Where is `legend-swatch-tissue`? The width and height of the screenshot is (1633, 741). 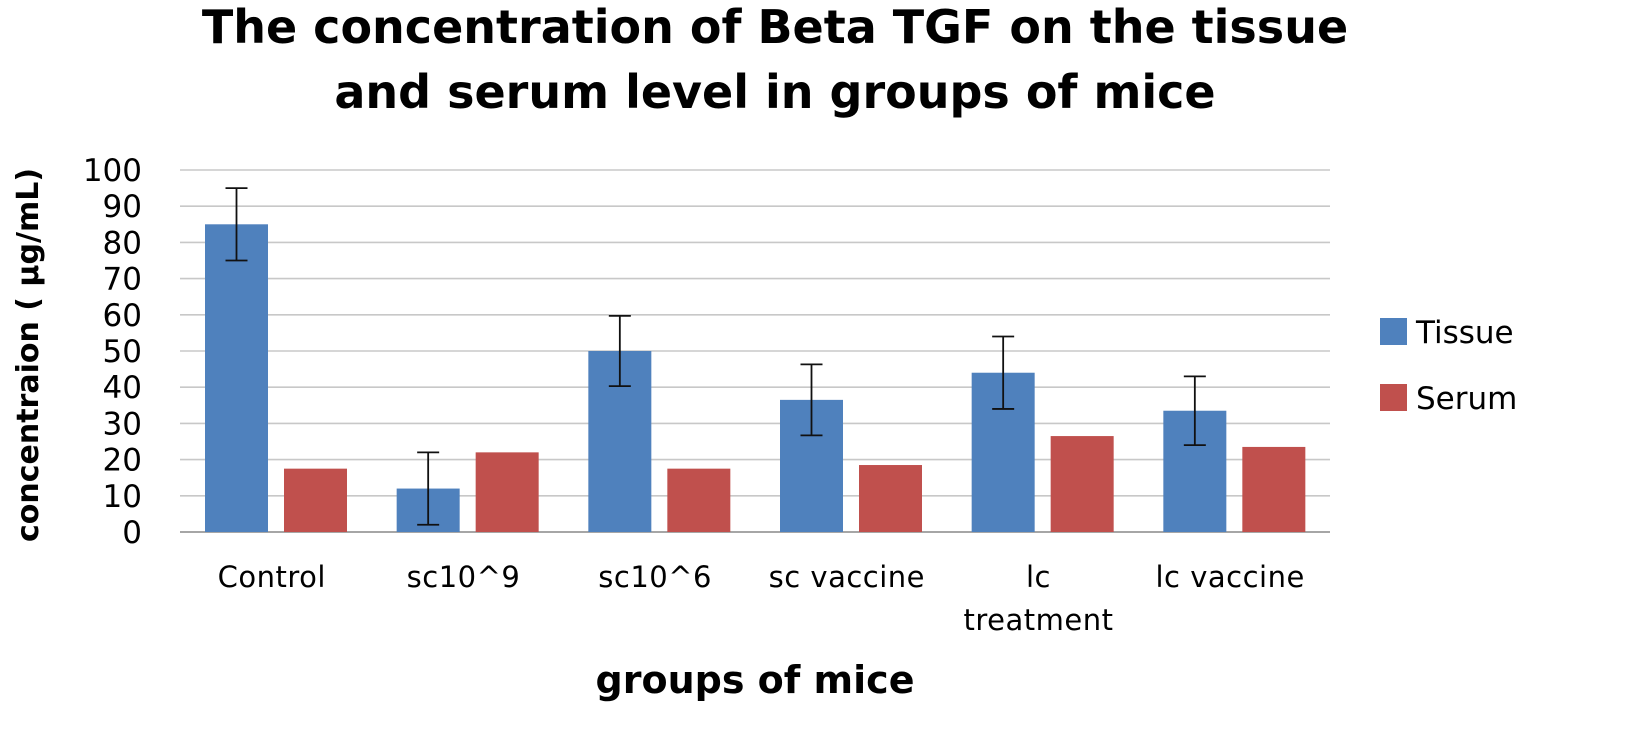 legend-swatch-tissue is located at coordinates (1393, 331).